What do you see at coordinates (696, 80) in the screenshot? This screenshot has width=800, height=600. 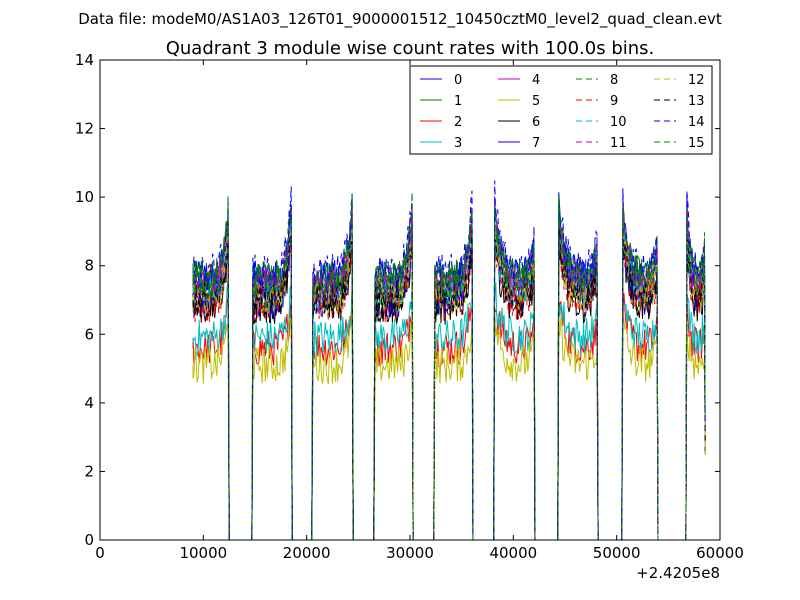 I see `legend-label-12: 12` at bounding box center [696, 80].